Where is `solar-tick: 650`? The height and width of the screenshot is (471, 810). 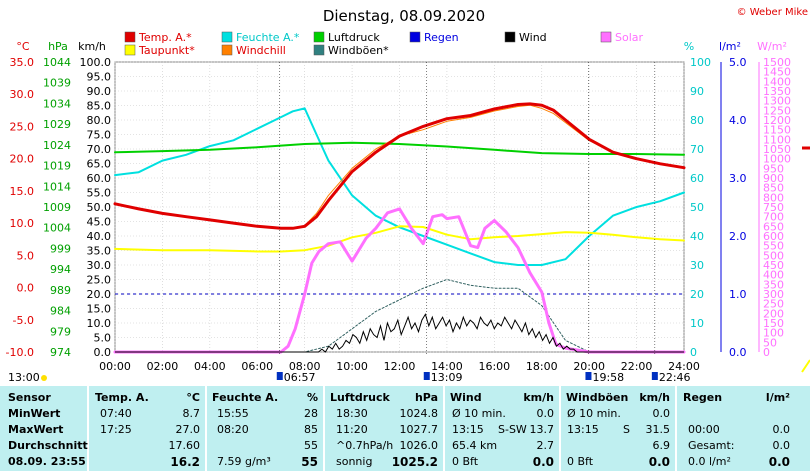
solar-tick: 650 is located at coordinates (773, 226).